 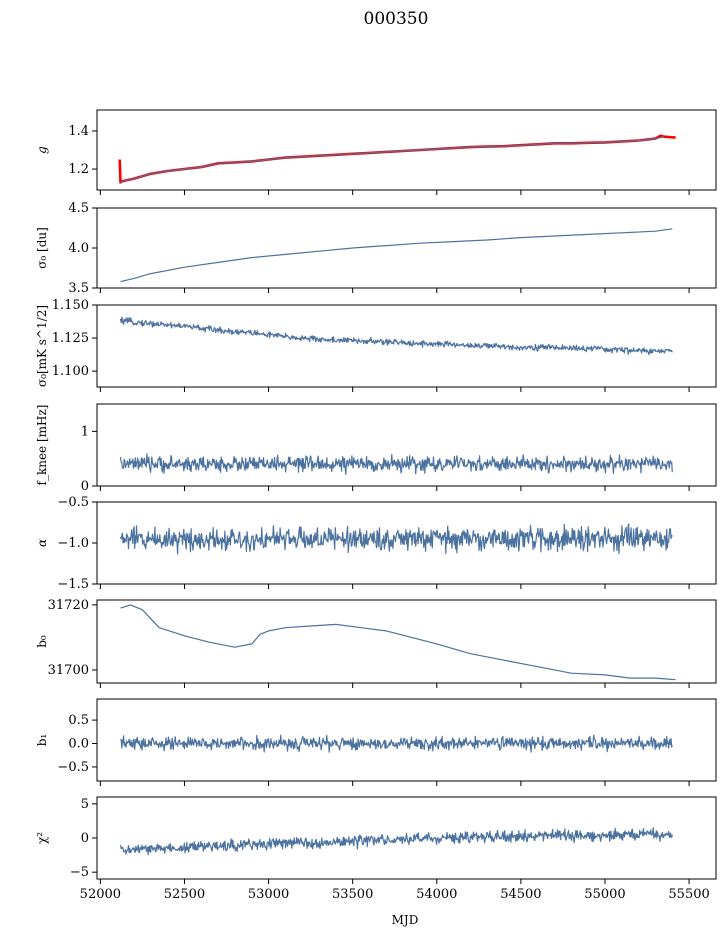 What do you see at coordinates (396, 743) in the screenshot?
I see `series-line-b1-data` at bounding box center [396, 743].